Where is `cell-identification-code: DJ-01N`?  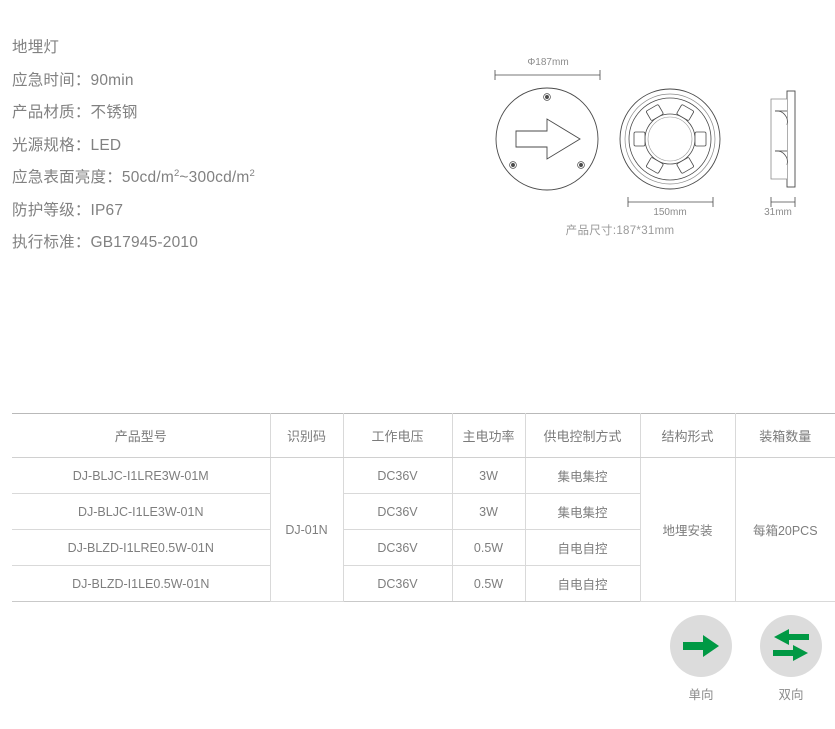
cell-identification-code: DJ-01N is located at coordinates (306, 529).